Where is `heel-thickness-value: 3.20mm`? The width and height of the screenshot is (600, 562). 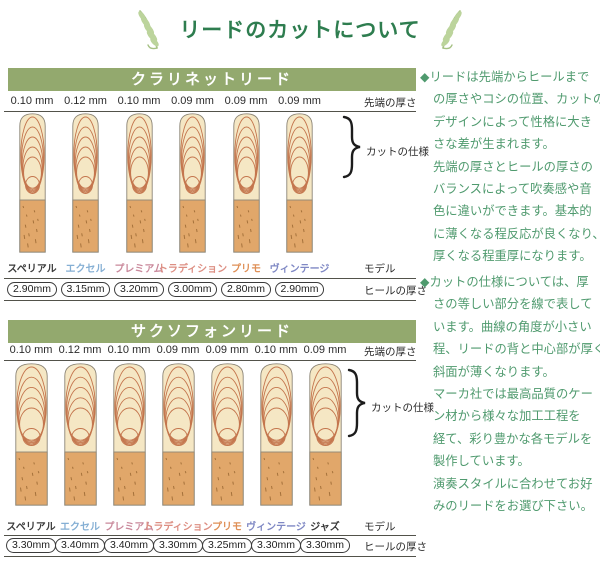
heel-thickness-value: 3.20mm is located at coordinates (139, 289).